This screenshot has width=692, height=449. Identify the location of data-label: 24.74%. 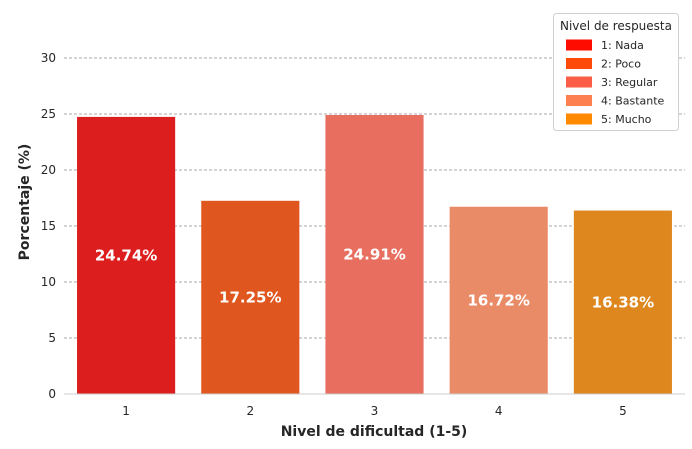
(126, 255).